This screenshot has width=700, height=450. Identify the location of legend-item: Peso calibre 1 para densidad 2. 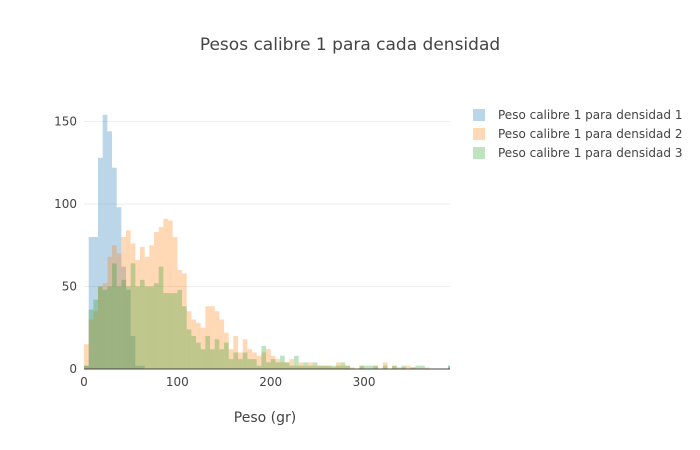
(577, 134).